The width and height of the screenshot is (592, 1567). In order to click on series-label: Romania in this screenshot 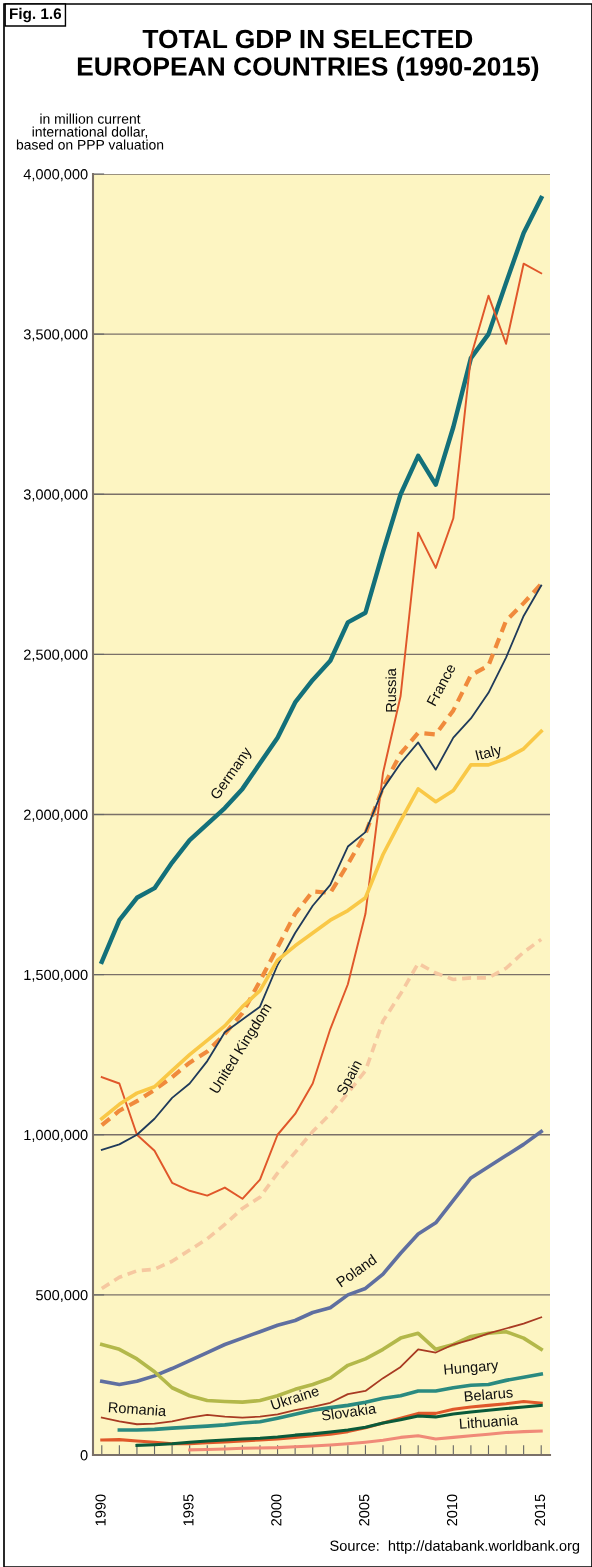, I will do `click(137, 1409)`.